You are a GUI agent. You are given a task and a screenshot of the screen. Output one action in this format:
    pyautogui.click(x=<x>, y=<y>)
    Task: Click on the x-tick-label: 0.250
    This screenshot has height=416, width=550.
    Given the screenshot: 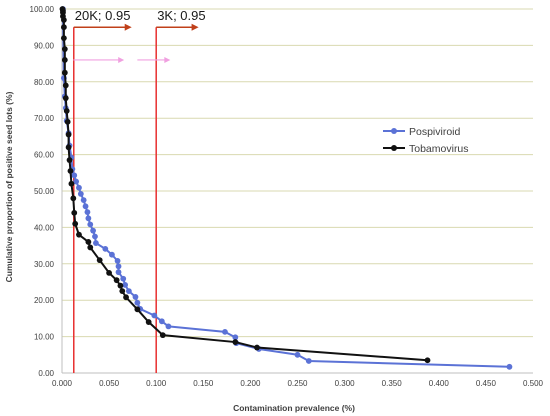 What is the action you would take?
    pyautogui.click(x=297, y=383)
    